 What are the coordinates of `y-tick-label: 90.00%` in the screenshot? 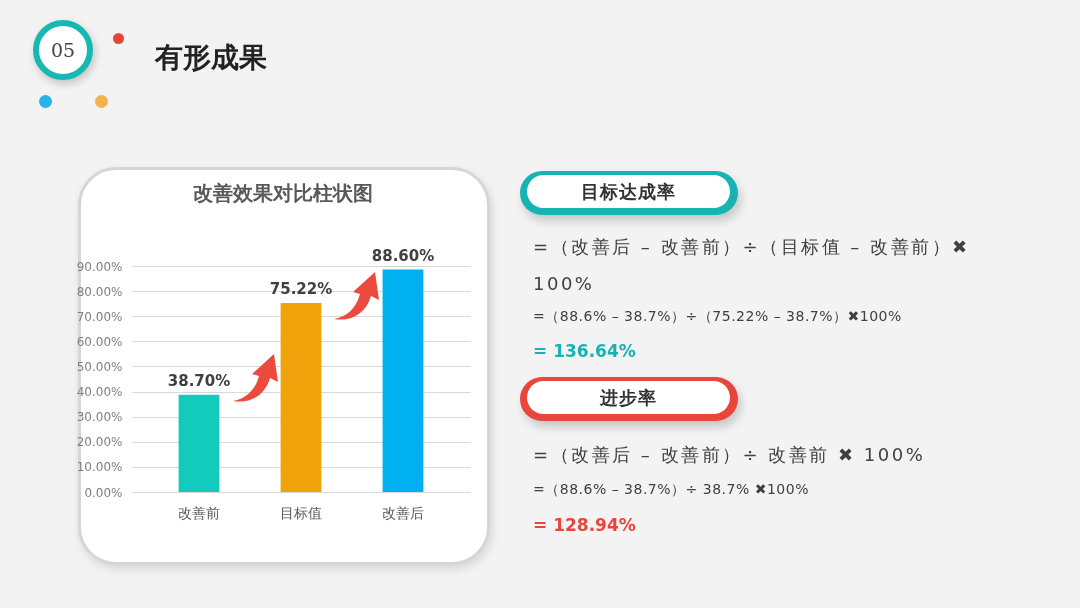 It's located at (99, 266).